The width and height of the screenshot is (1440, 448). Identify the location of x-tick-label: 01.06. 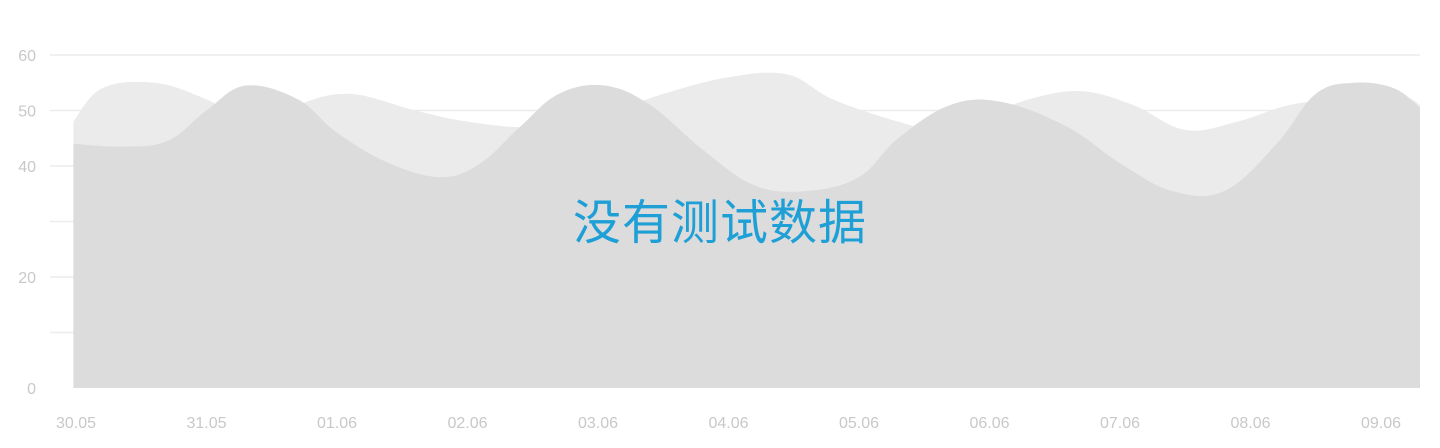
(337, 423).